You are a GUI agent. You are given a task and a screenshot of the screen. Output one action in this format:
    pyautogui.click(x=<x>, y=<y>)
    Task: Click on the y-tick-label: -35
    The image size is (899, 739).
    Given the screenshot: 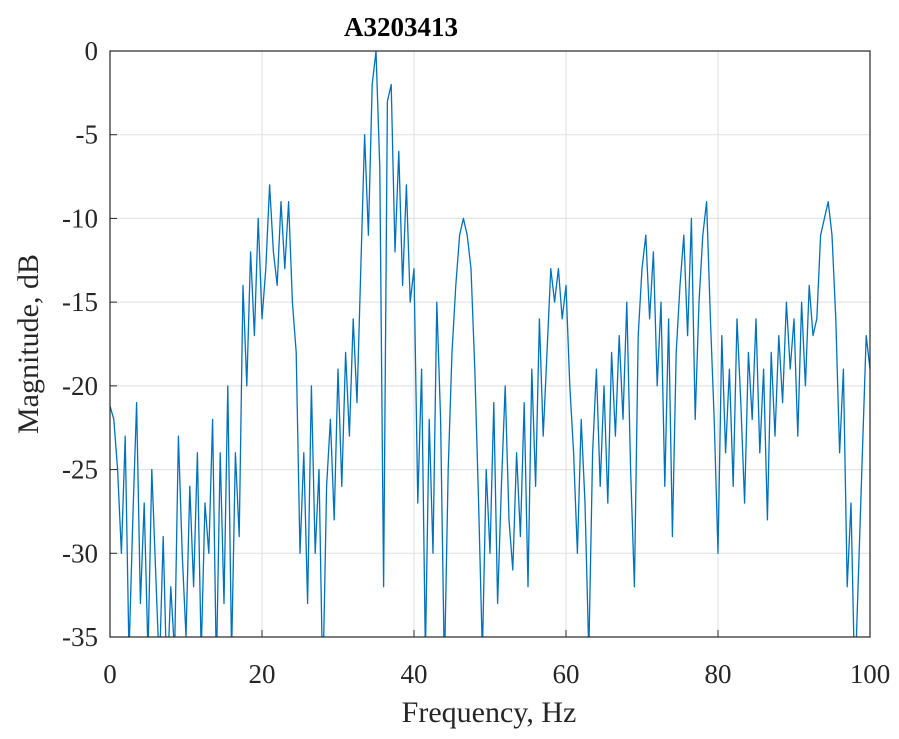 What is the action you would take?
    pyautogui.click(x=80, y=637)
    